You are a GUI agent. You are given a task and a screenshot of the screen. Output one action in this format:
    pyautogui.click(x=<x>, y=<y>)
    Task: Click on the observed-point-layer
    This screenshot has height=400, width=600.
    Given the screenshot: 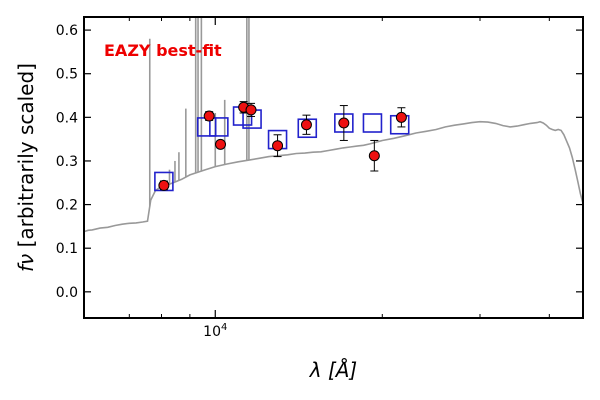 What is the action you would take?
    pyautogui.click(x=282, y=146)
    